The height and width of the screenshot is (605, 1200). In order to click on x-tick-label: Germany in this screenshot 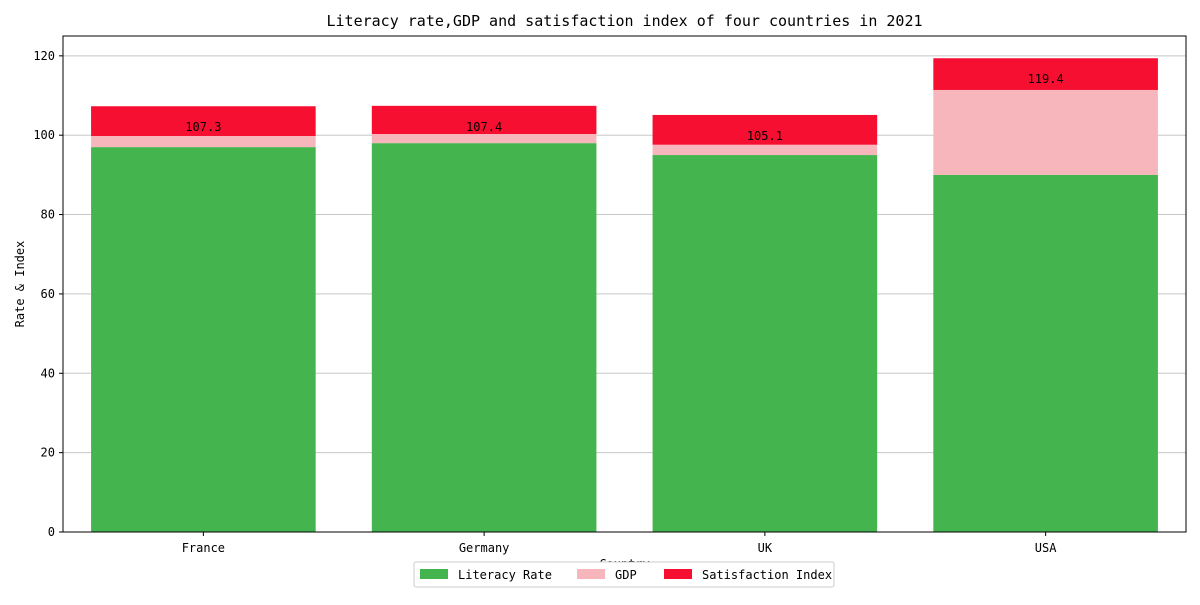, I will do `click(484, 548)`.